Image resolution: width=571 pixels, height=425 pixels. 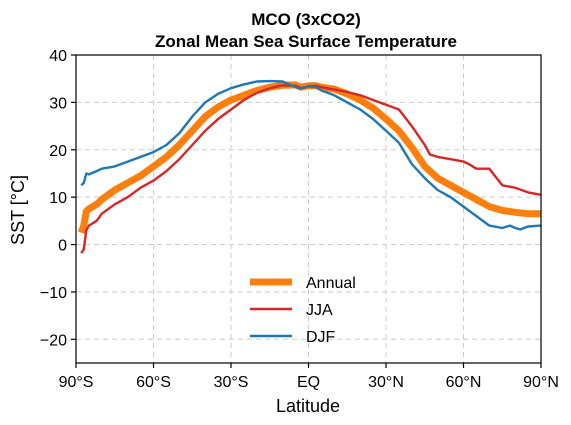 I want to click on x-tick-label: 30°N, so click(x=386, y=382).